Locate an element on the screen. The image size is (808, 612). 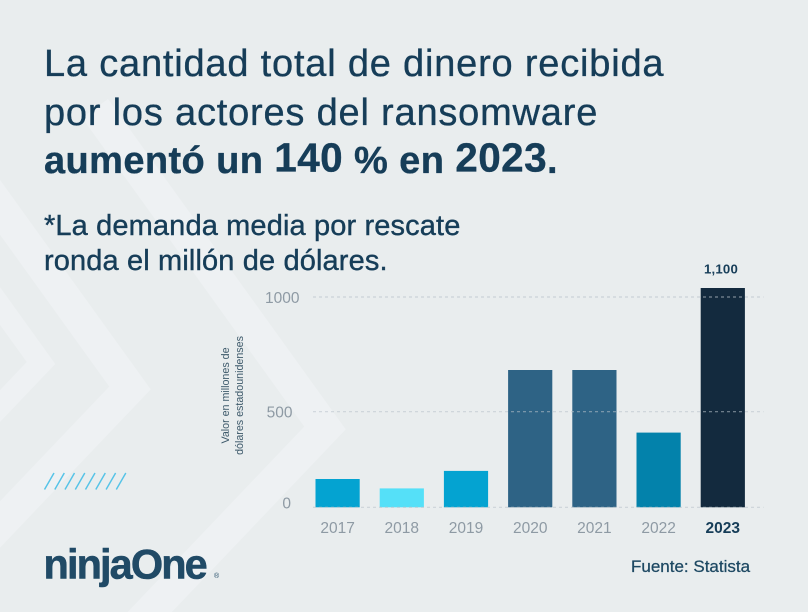
svg-text: 1000 is located at coordinates (282, 298).